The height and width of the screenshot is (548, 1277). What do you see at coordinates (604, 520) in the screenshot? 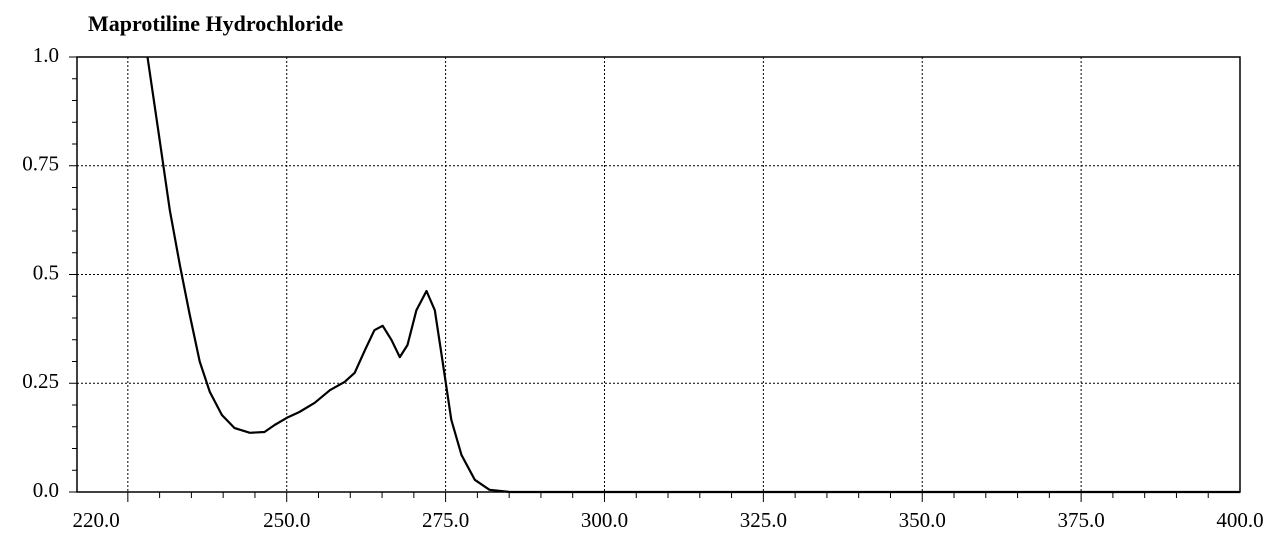
I see `x-tick-label: 300.0` at bounding box center [604, 520].